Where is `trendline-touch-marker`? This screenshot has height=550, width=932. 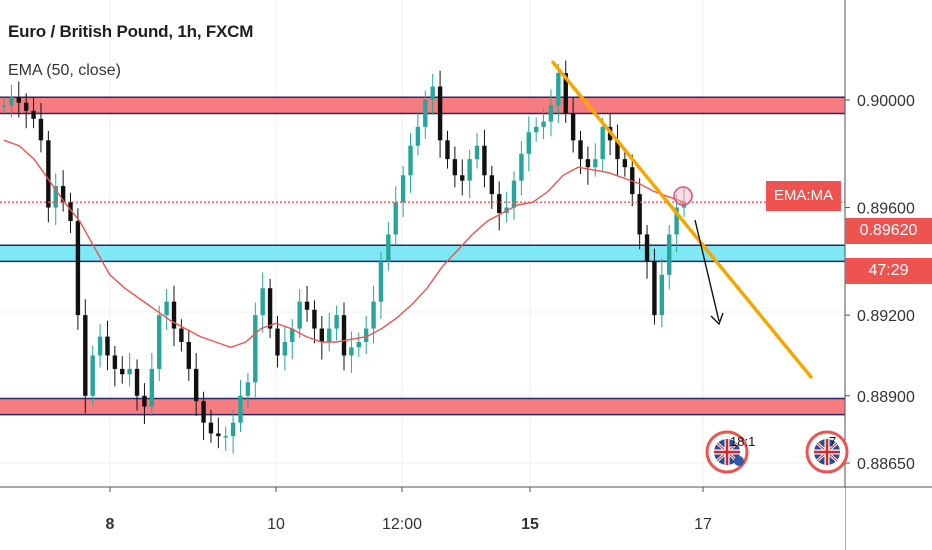 trendline-touch-marker is located at coordinates (683, 196).